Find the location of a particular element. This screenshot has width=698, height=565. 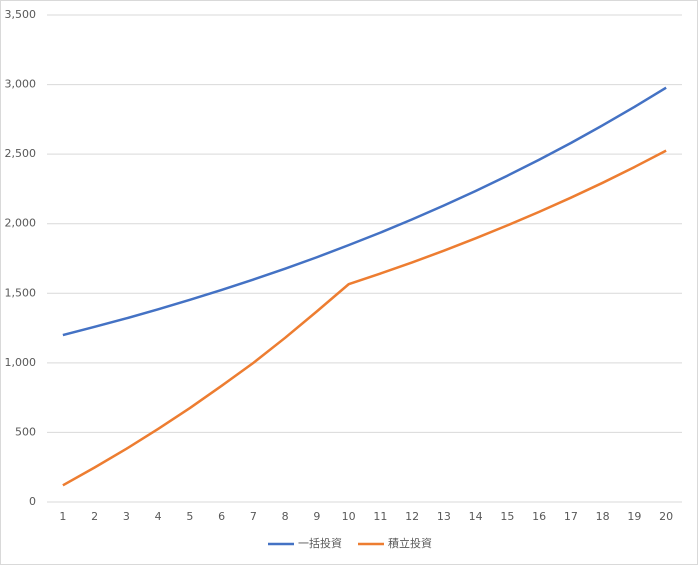

x-tick-label: 1 is located at coordinates (62, 516).